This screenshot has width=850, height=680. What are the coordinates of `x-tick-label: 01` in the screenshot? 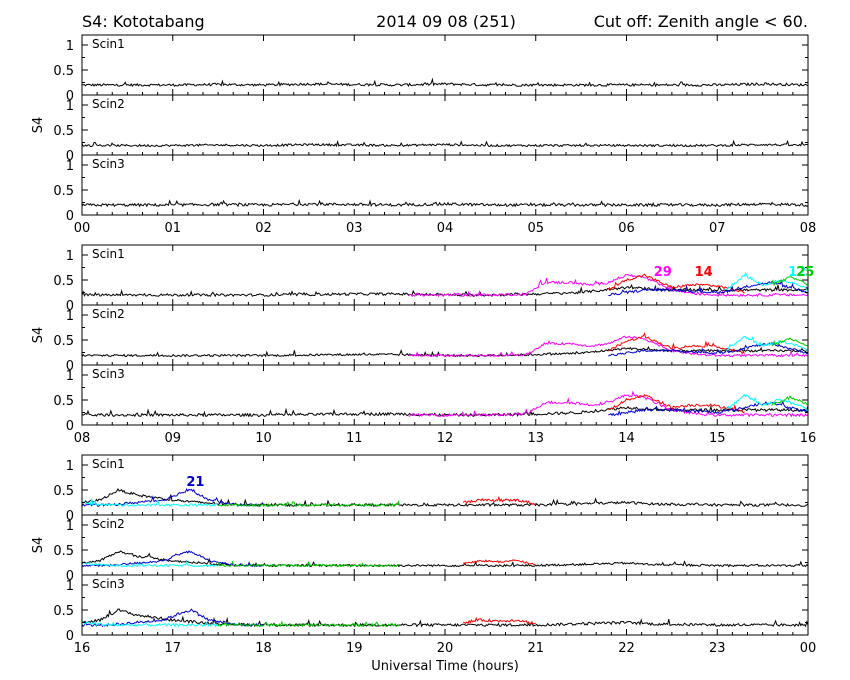 It's located at (172, 228).